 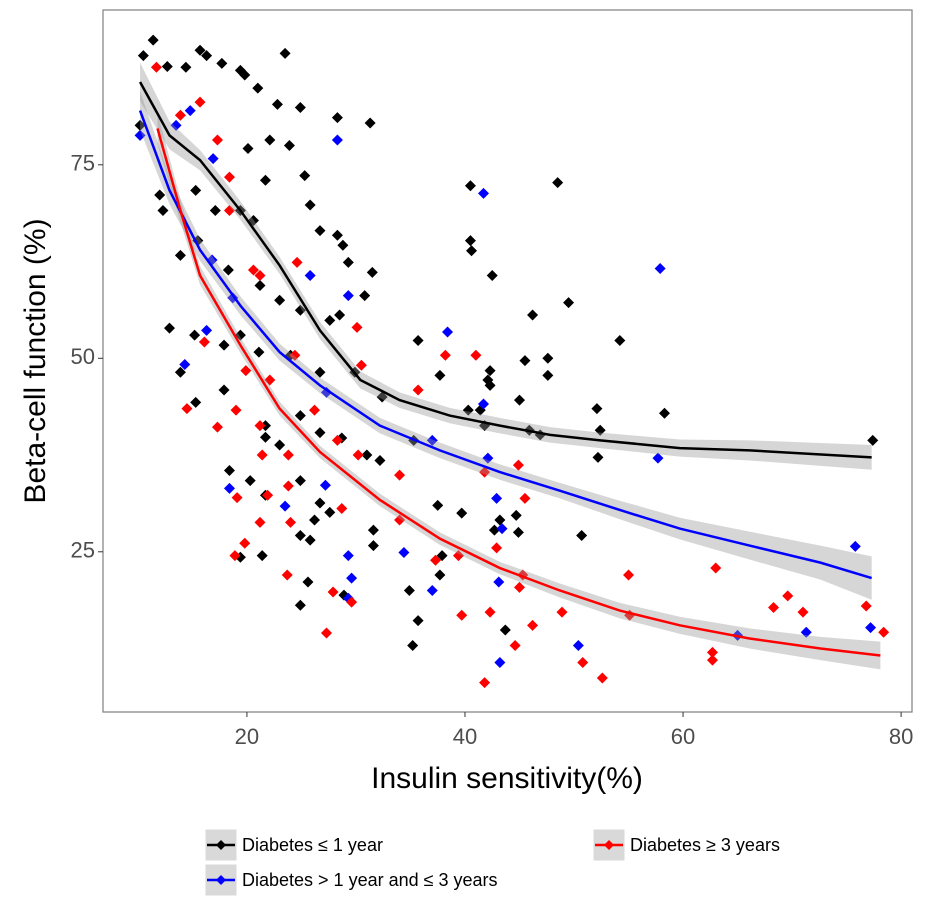 What do you see at coordinates (35, 360) in the screenshot?
I see `y-axis-title: Beta-cell function (%)` at bounding box center [35, 360].